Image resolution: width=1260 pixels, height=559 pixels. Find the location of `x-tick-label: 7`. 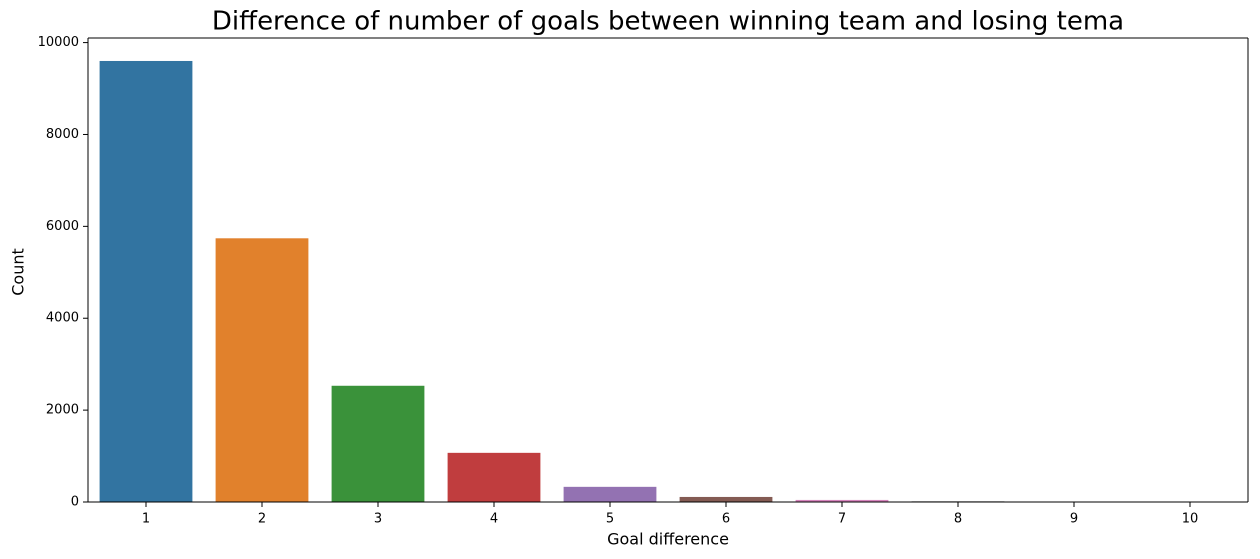

x-tick-label: 7 is located at coordinates (842, 519).